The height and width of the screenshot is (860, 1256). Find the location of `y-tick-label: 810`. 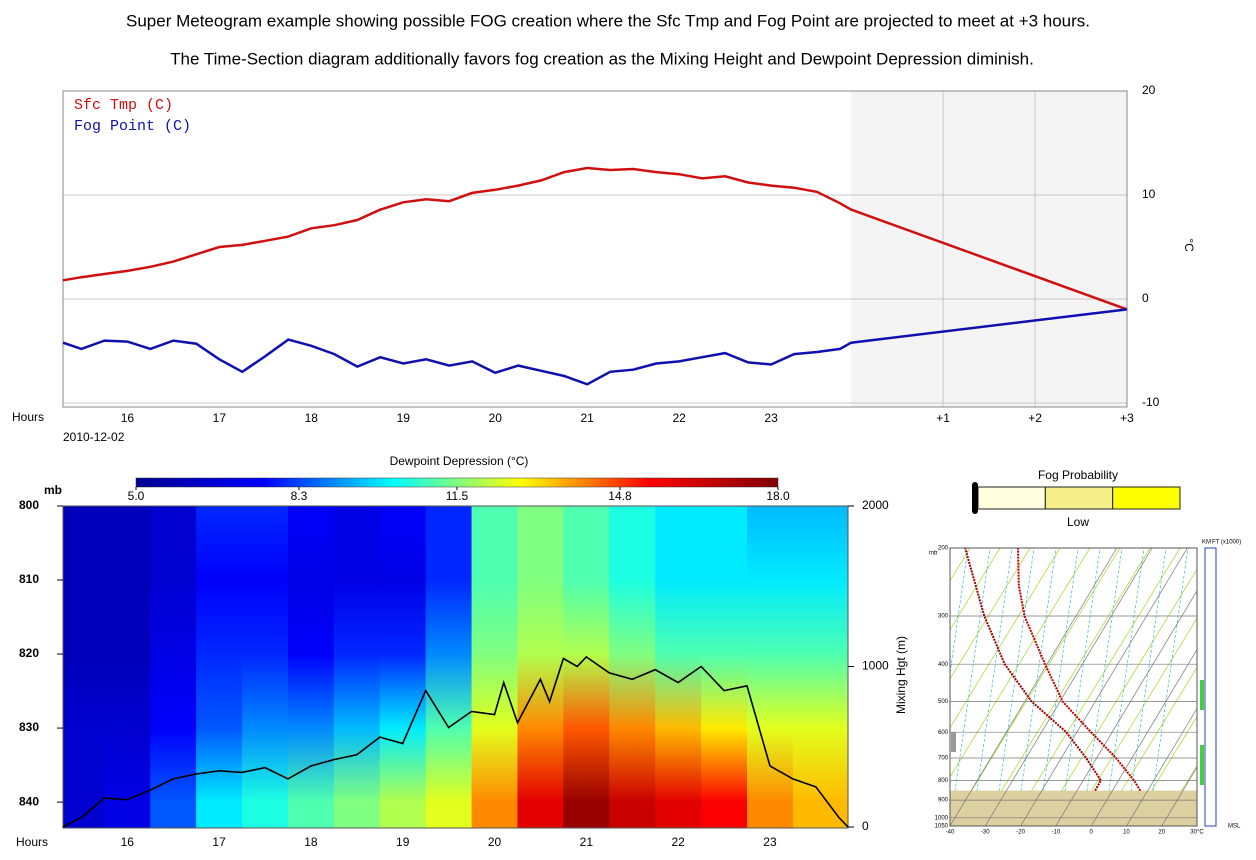

y-tick-label: 810 is located at coordinates (29, 579).